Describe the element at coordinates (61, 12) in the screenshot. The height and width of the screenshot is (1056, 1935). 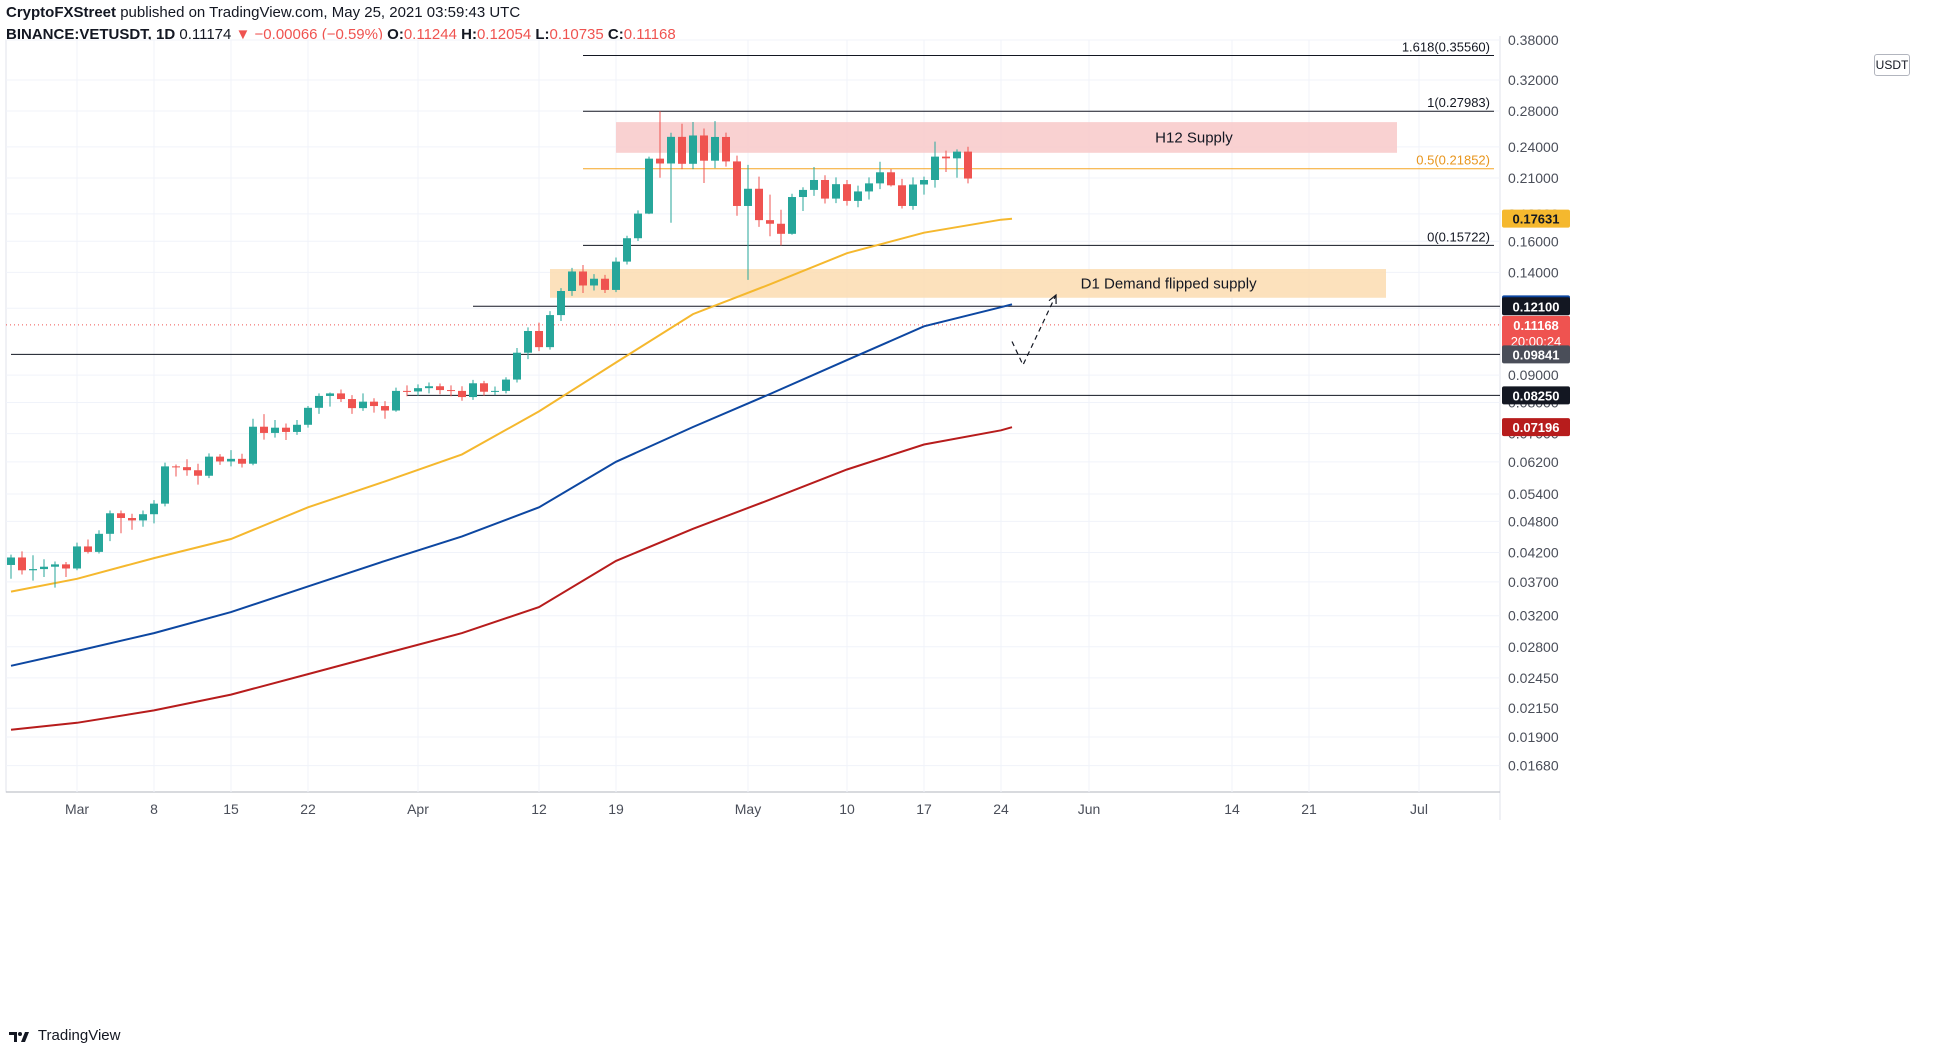
I see `author-name: CryptoFXStreet` at that location.